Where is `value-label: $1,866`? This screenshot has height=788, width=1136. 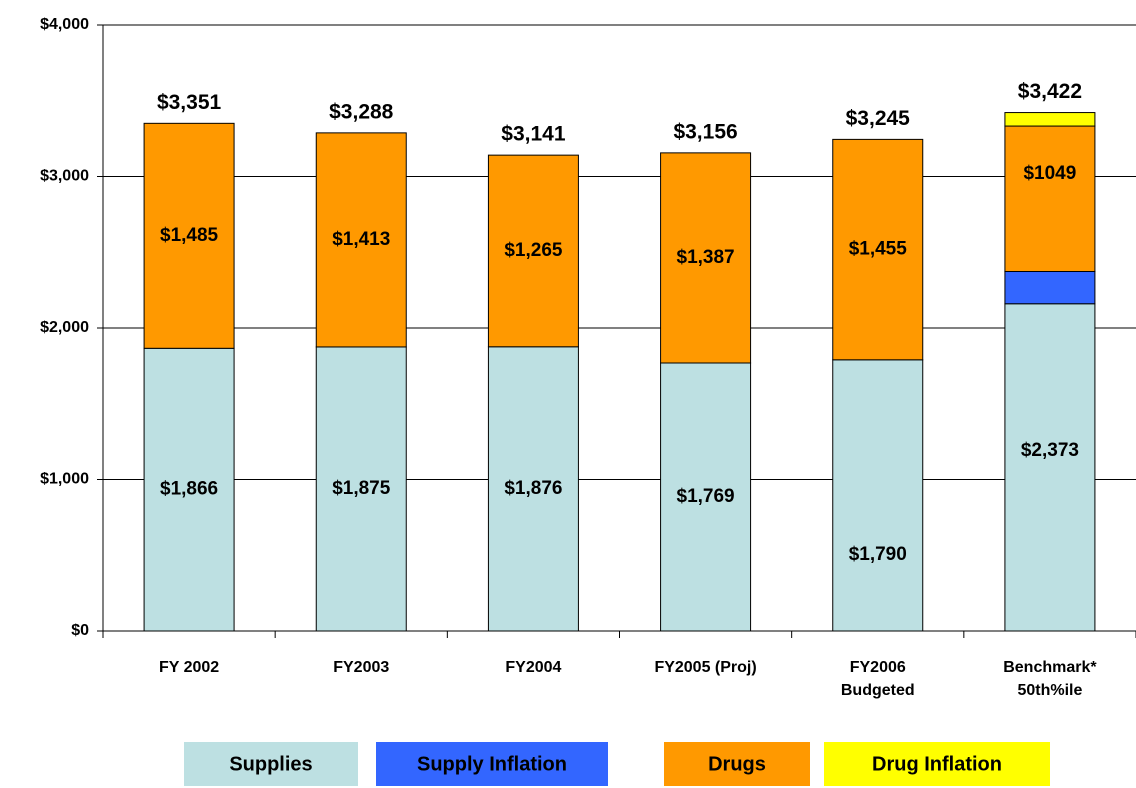
value-label: $1,866 is located at coordinates (189, 489).